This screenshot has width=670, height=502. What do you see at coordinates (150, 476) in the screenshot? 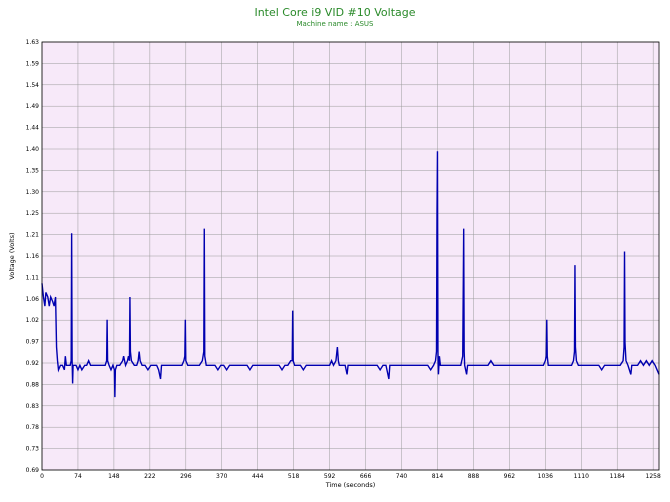
I see `x-tick-label: 222` at bounding box center [150, 476].